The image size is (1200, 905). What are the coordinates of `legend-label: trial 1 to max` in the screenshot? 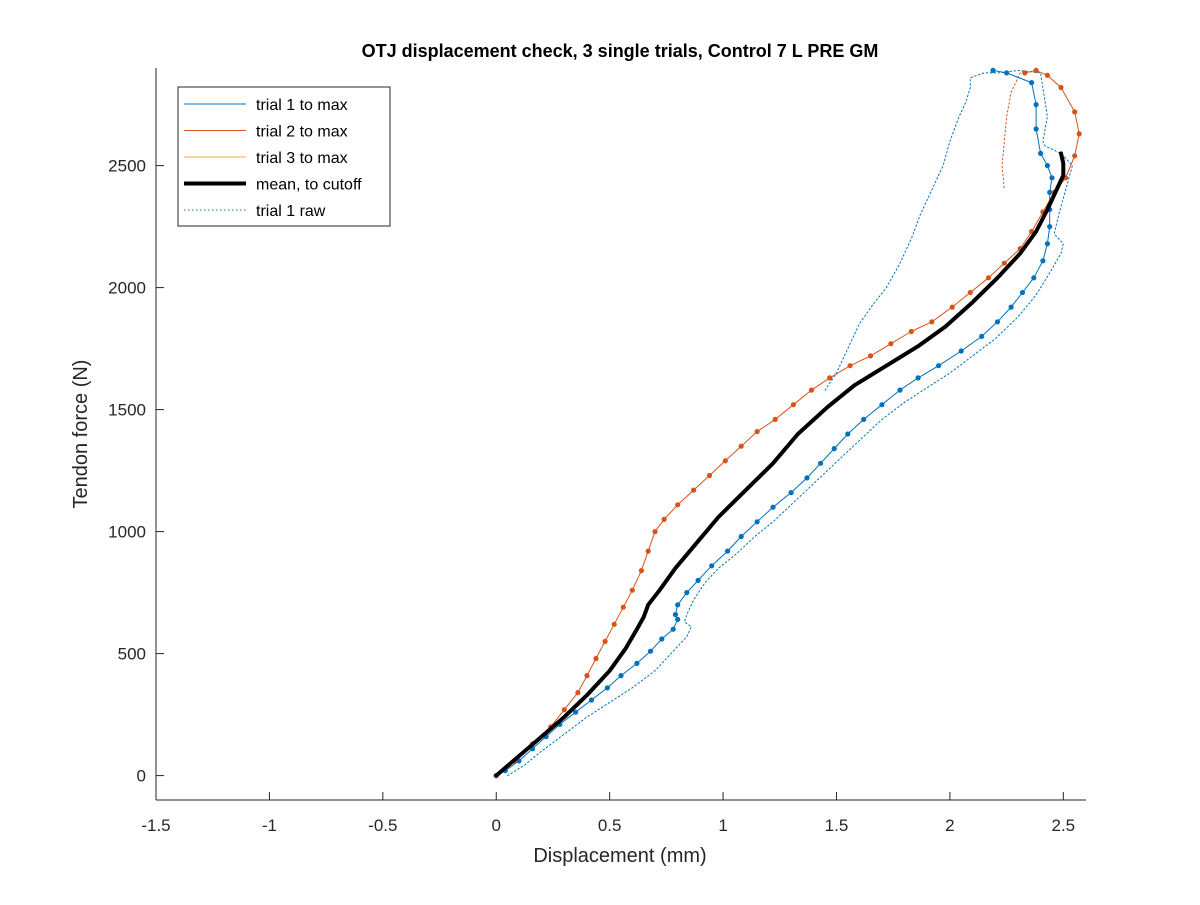 It's located at (302, 105).